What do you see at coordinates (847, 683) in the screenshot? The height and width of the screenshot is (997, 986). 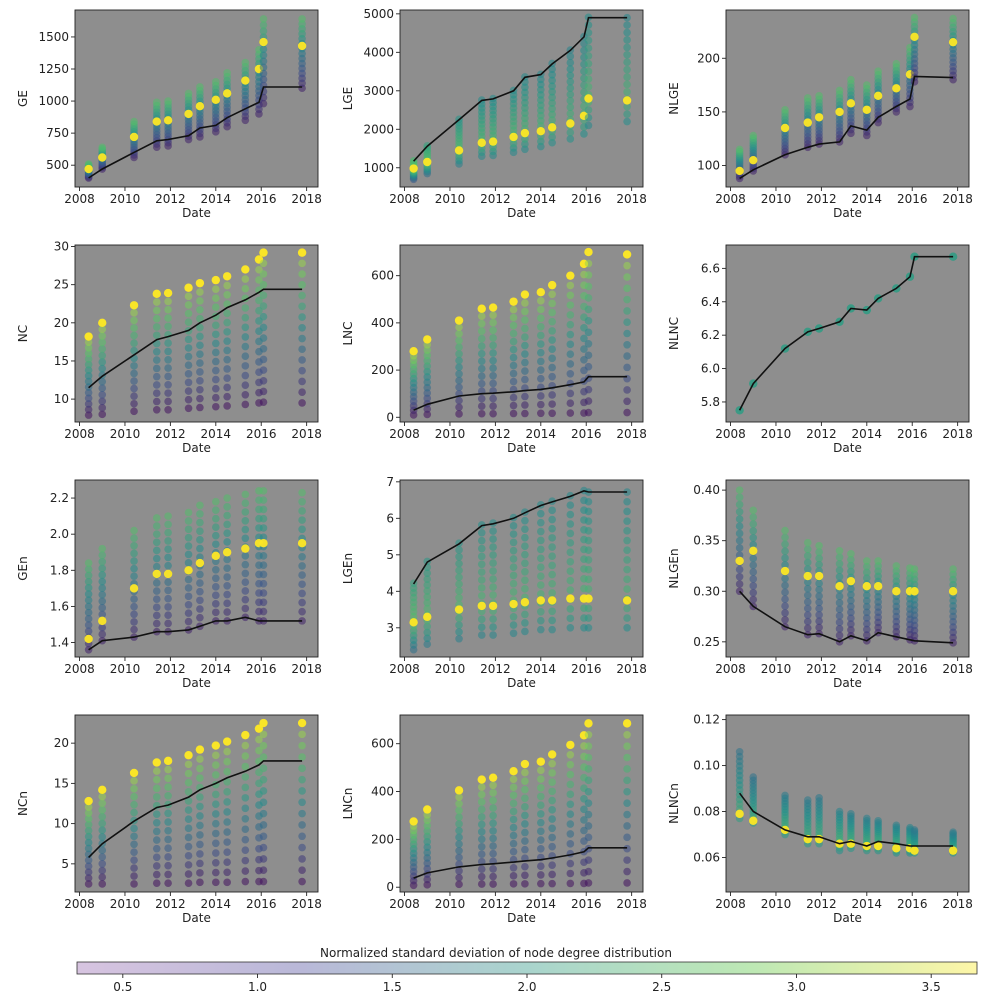 I see `x-axis-label: Date` at bounding box center [847, 683].